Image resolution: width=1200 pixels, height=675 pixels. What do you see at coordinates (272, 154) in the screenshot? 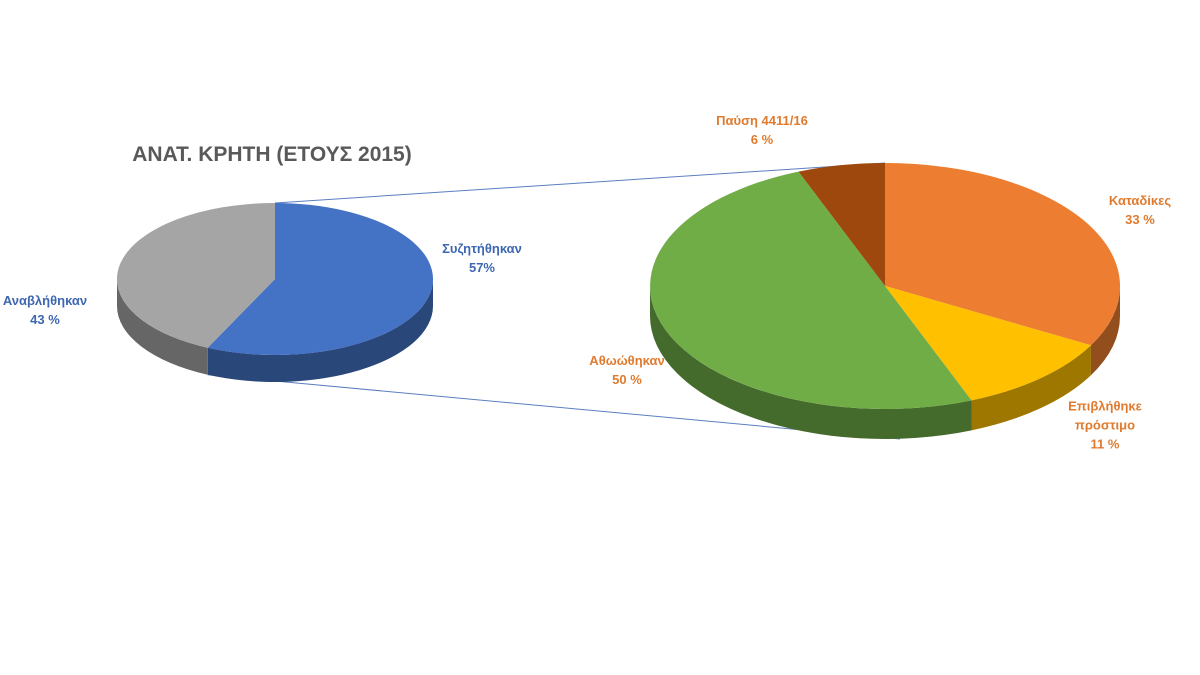
I see `chart-title: ΑΝΑΤ. ΚΡΗΤΗ (ΕΤΟΥΣ 2015)` at bounding box center [272, 154].